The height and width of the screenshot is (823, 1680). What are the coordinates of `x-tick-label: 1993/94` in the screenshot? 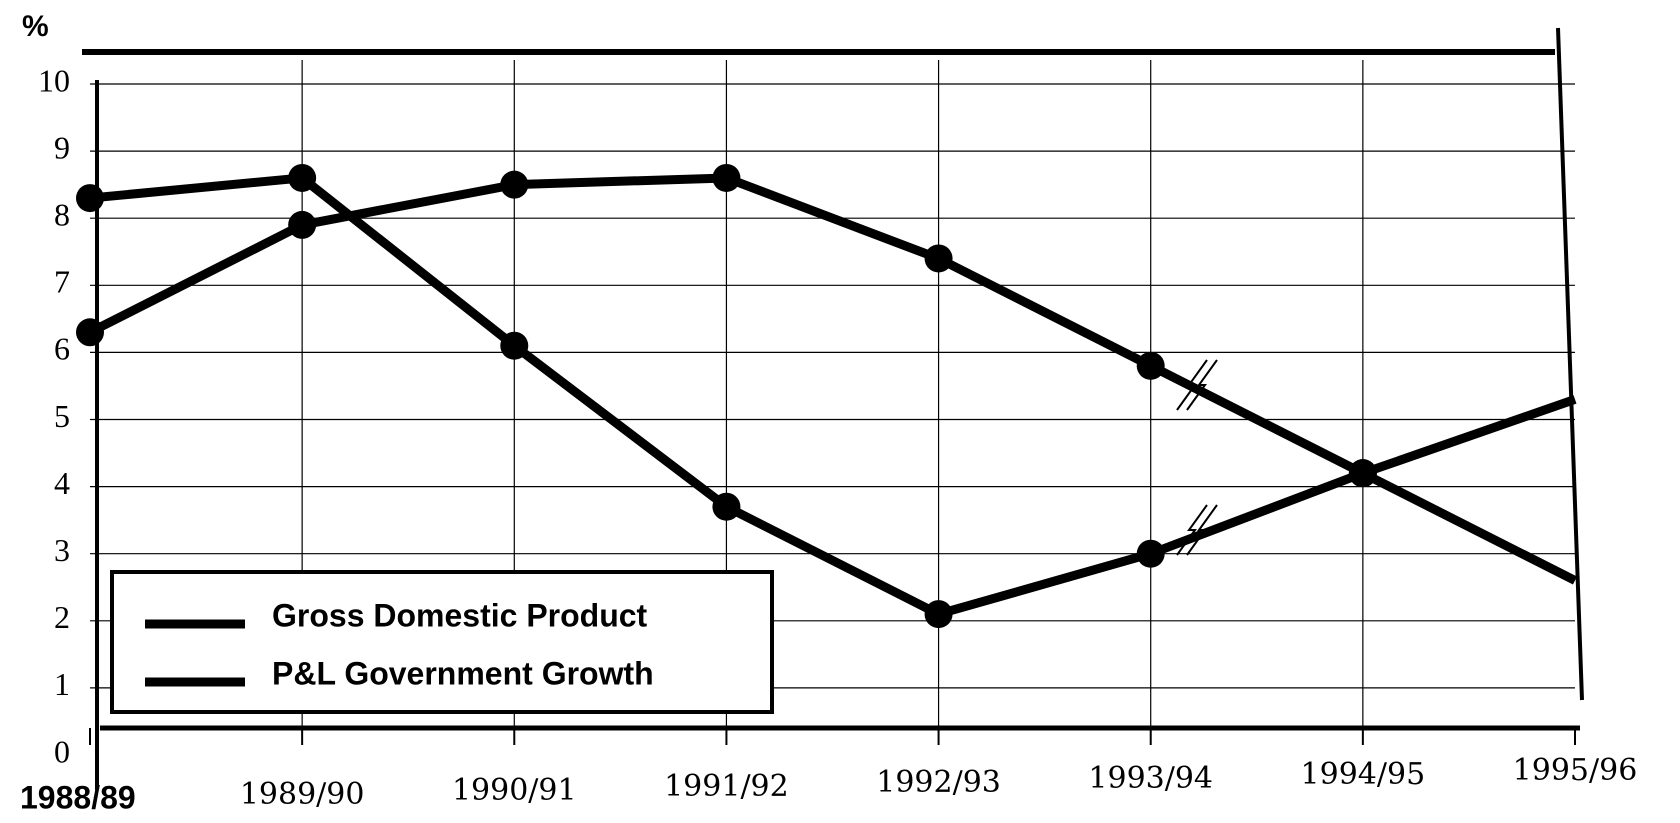 It's located at (1150, 778).